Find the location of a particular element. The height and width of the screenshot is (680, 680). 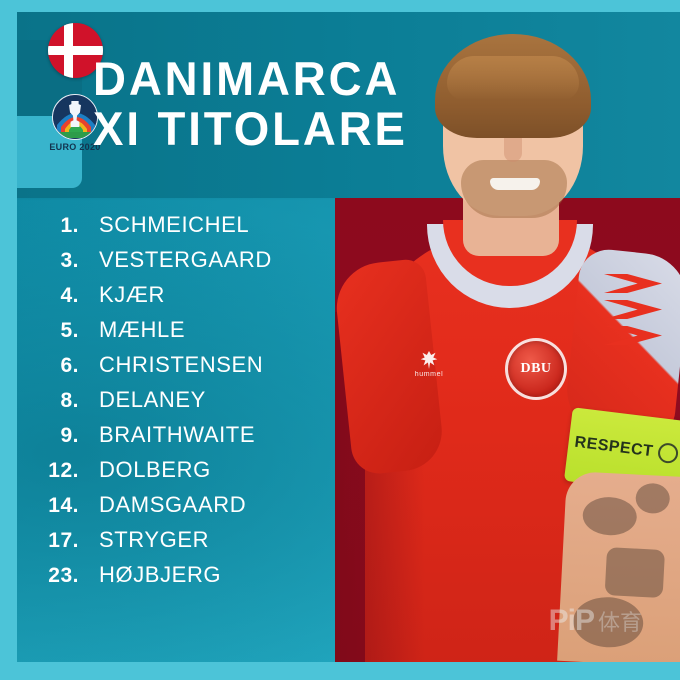

watermark-cjk-text: 体育 is located at coordinates (619, 623).